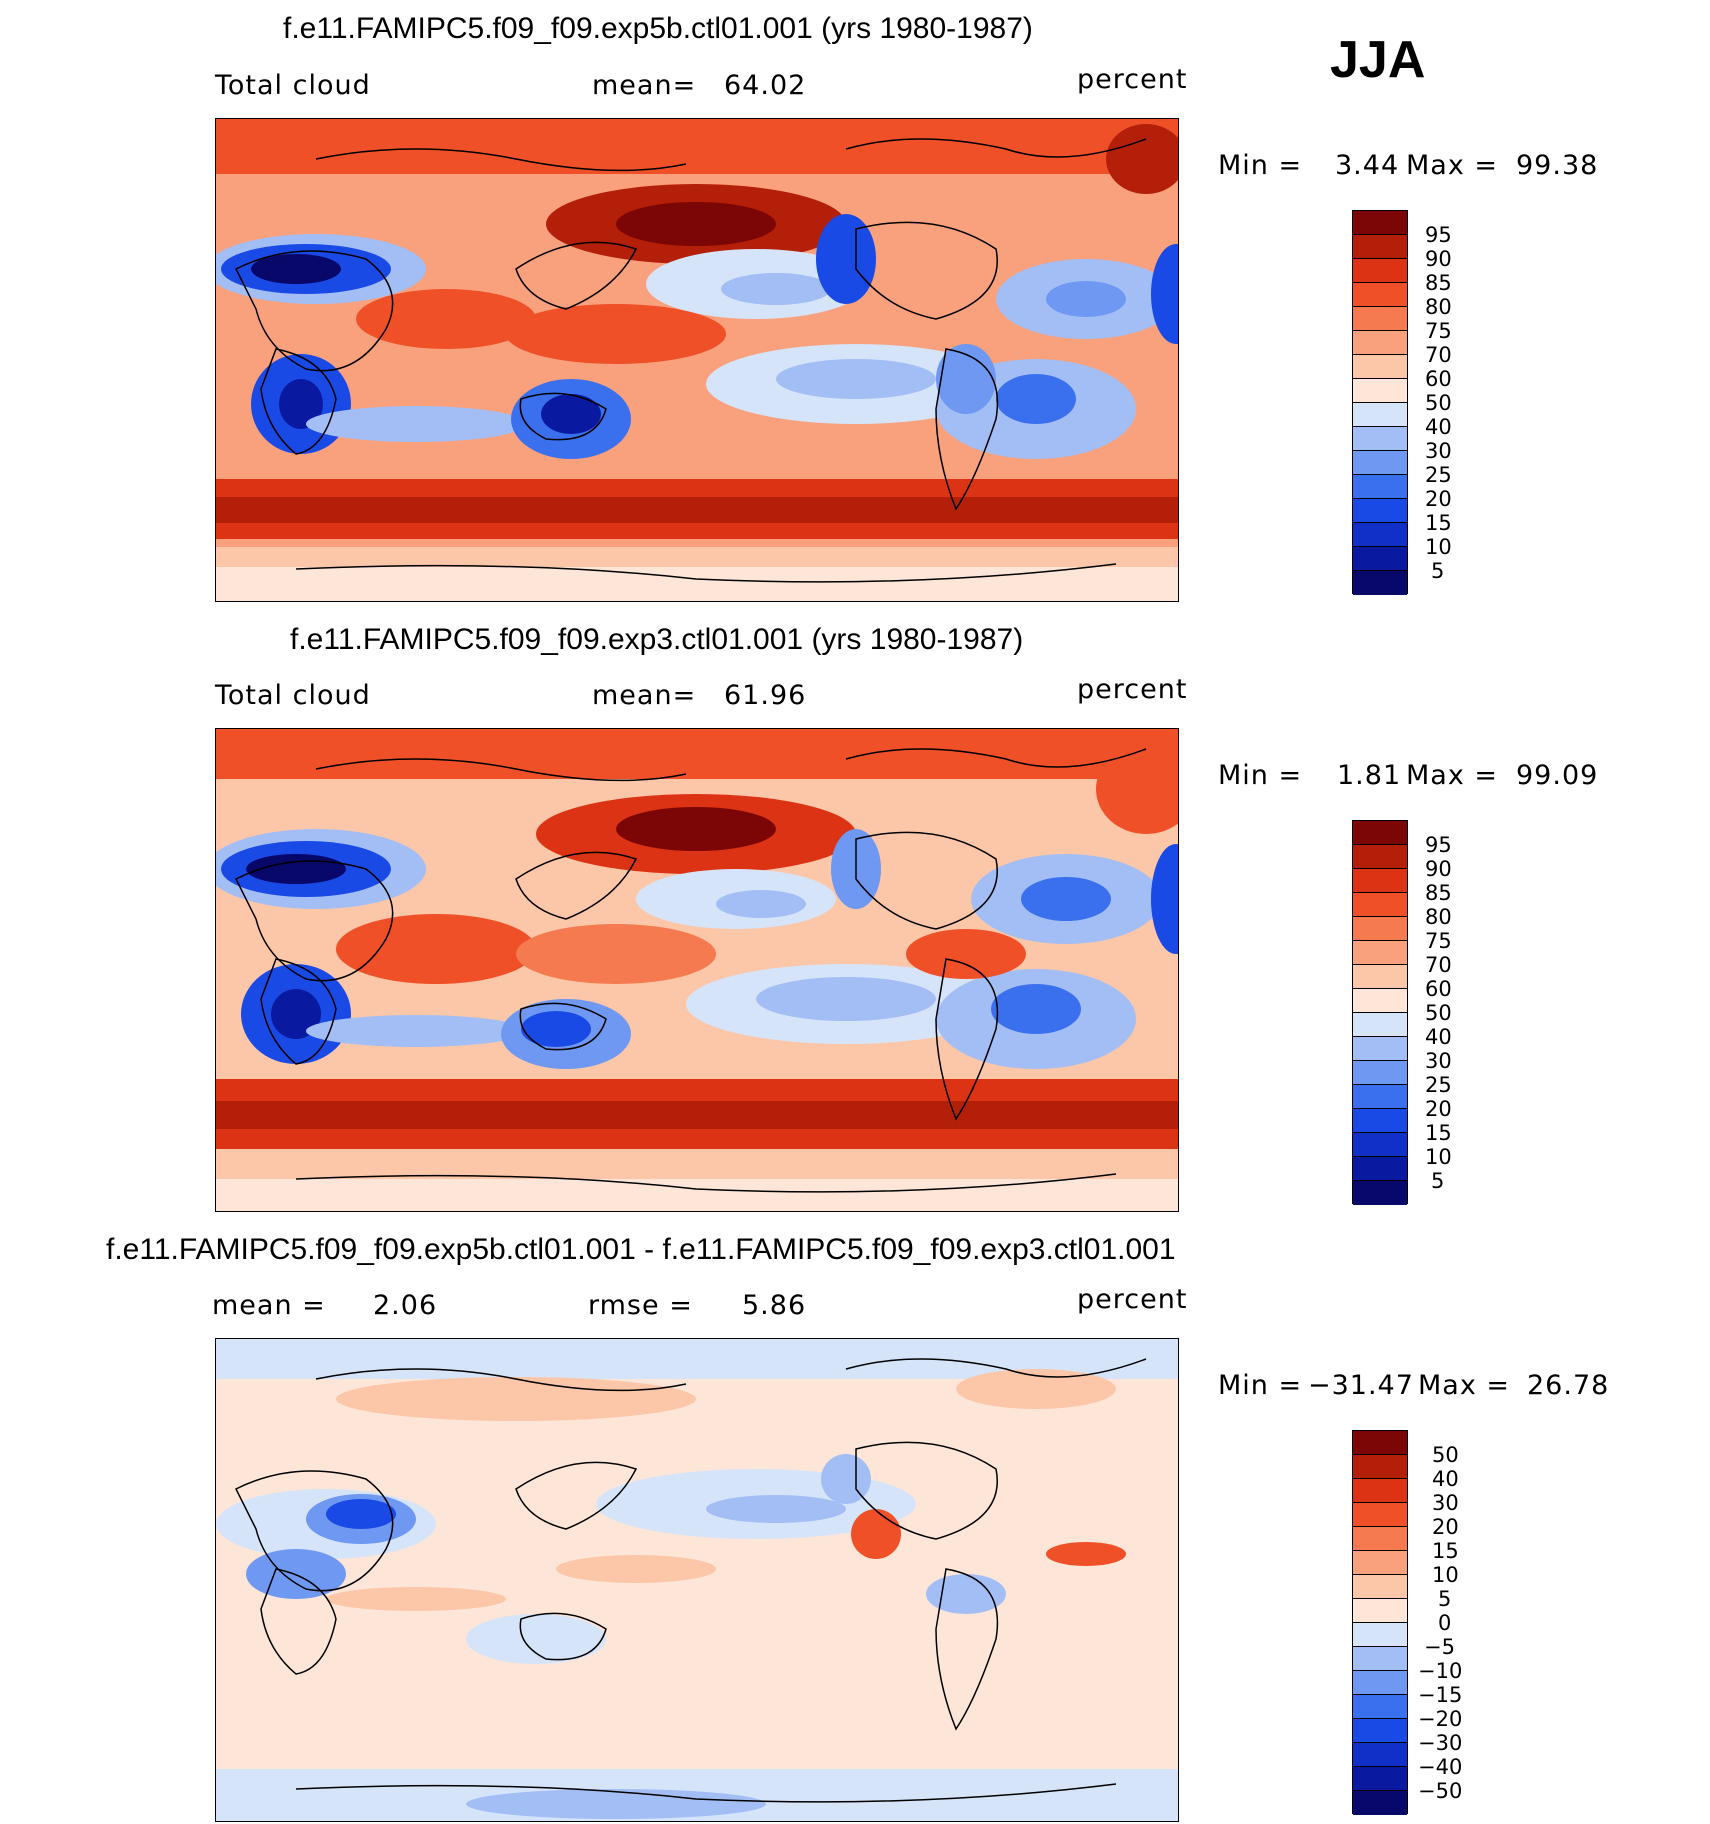 The image size is (1710, 1824). I want to click on panel3-colorbar-label: 40, so click(1445, 1479).